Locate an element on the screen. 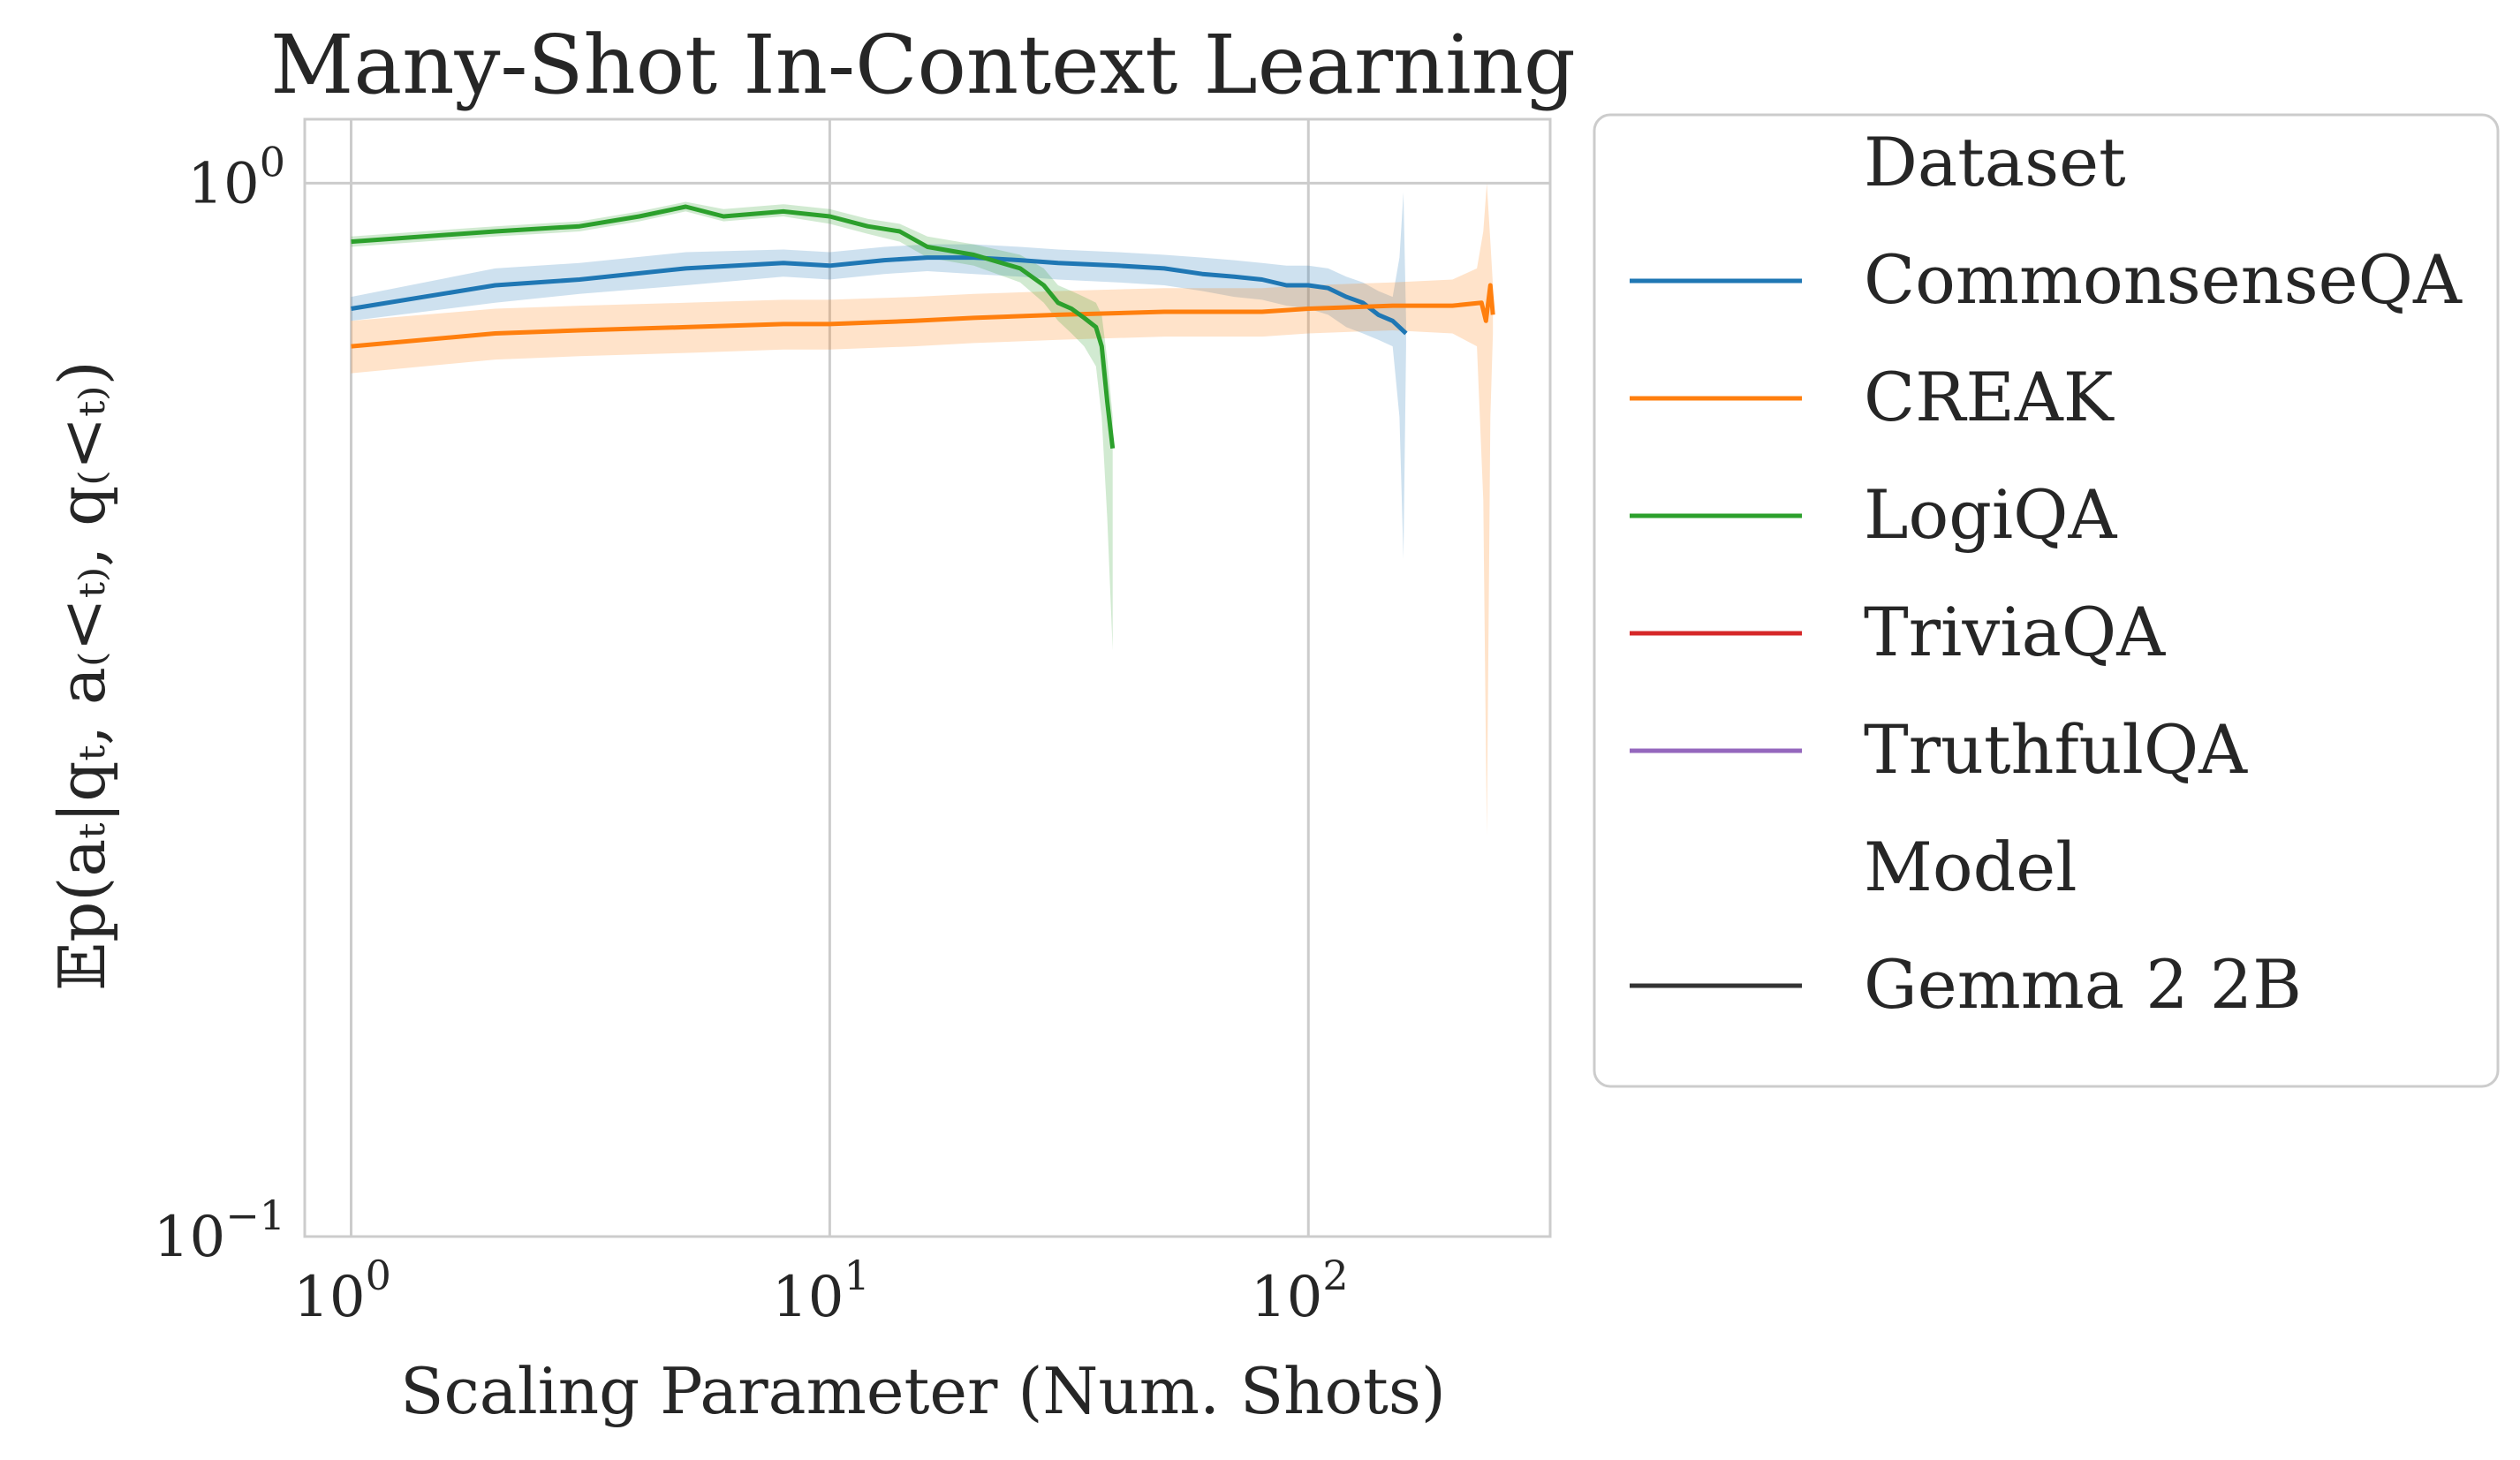 This screenshot has width=2520, height=1460. x-axis-label: Scaling Parameter (Num. Shots) is located at coordinates (923, 1391).